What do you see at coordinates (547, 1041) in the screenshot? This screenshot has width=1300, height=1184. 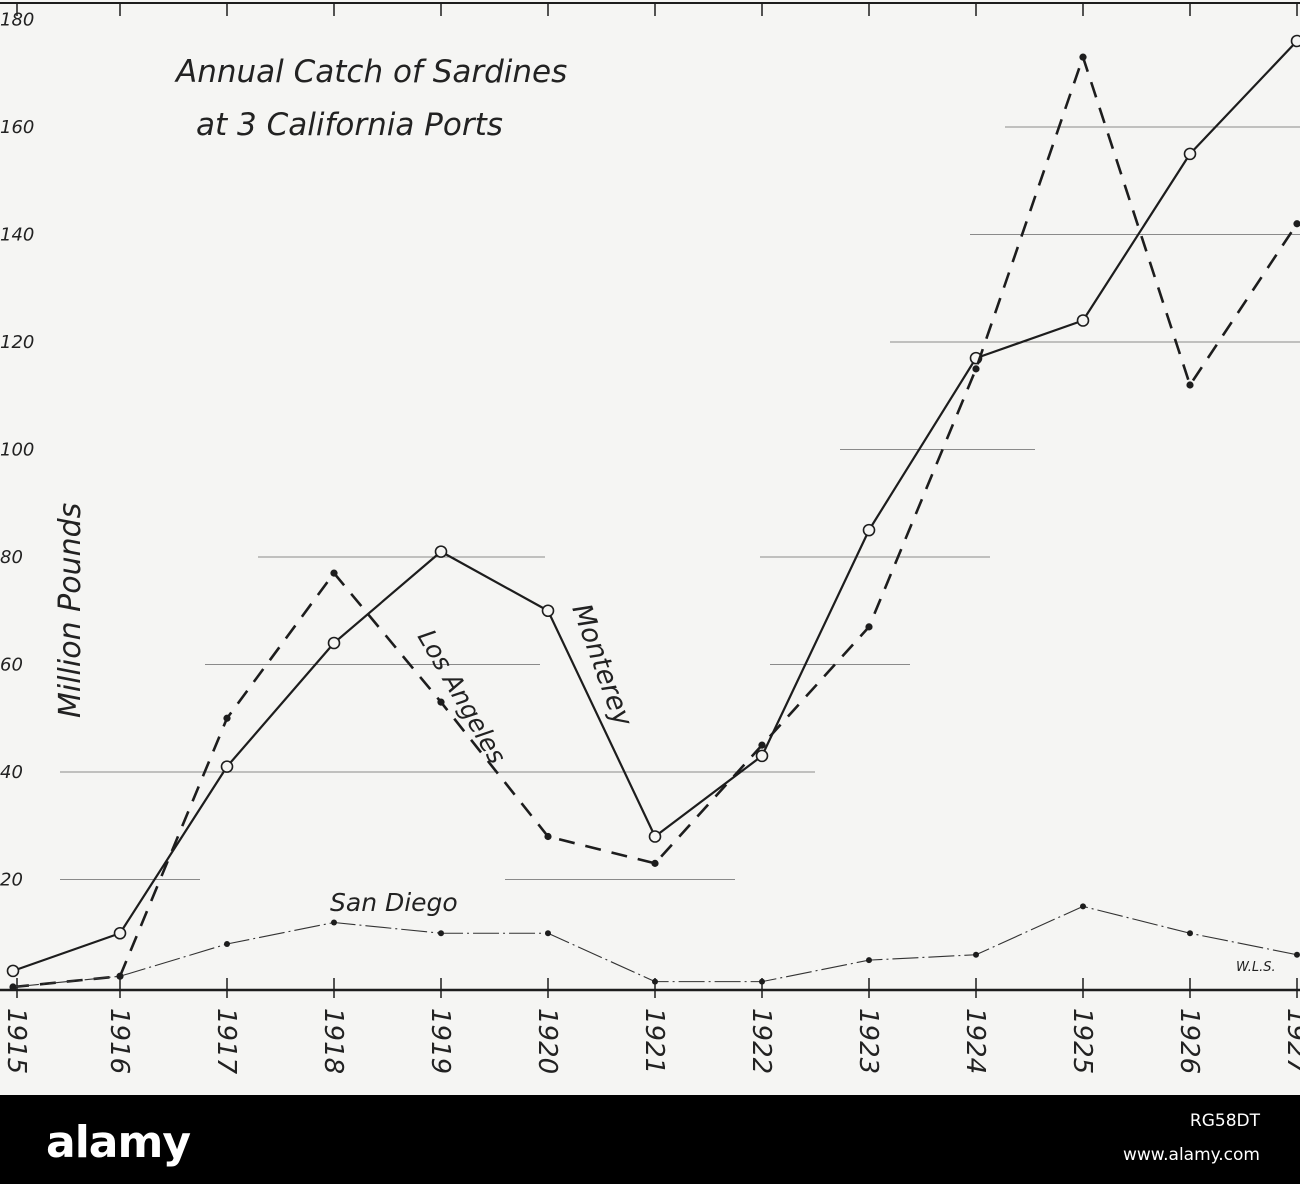 I see `x-tick-label-1920: 1920` at bounding box center [547, 1041].